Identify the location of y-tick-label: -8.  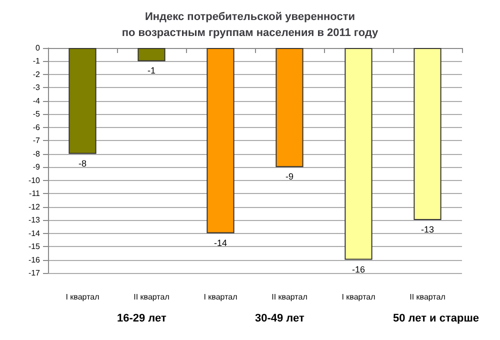
(36, 153).